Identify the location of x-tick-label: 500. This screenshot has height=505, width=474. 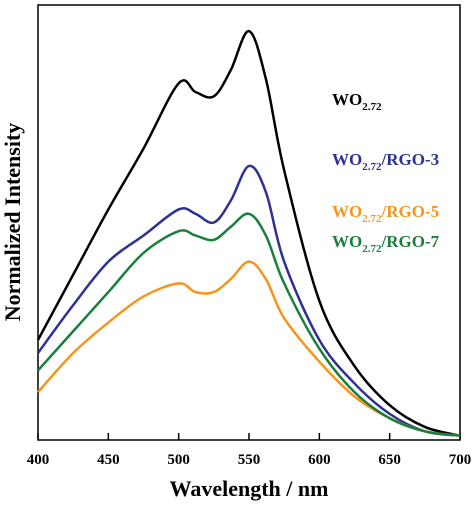
(178, 460).